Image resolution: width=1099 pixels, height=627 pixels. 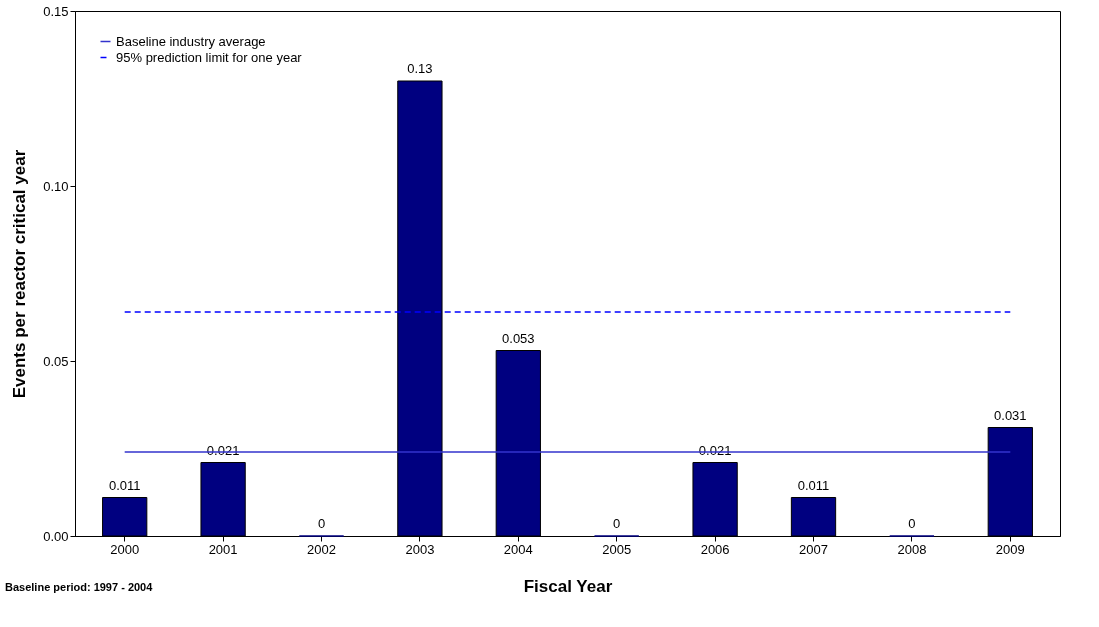 I want to click on text: Baseline period: 1997 - 2004, so click(x=79, y=587).